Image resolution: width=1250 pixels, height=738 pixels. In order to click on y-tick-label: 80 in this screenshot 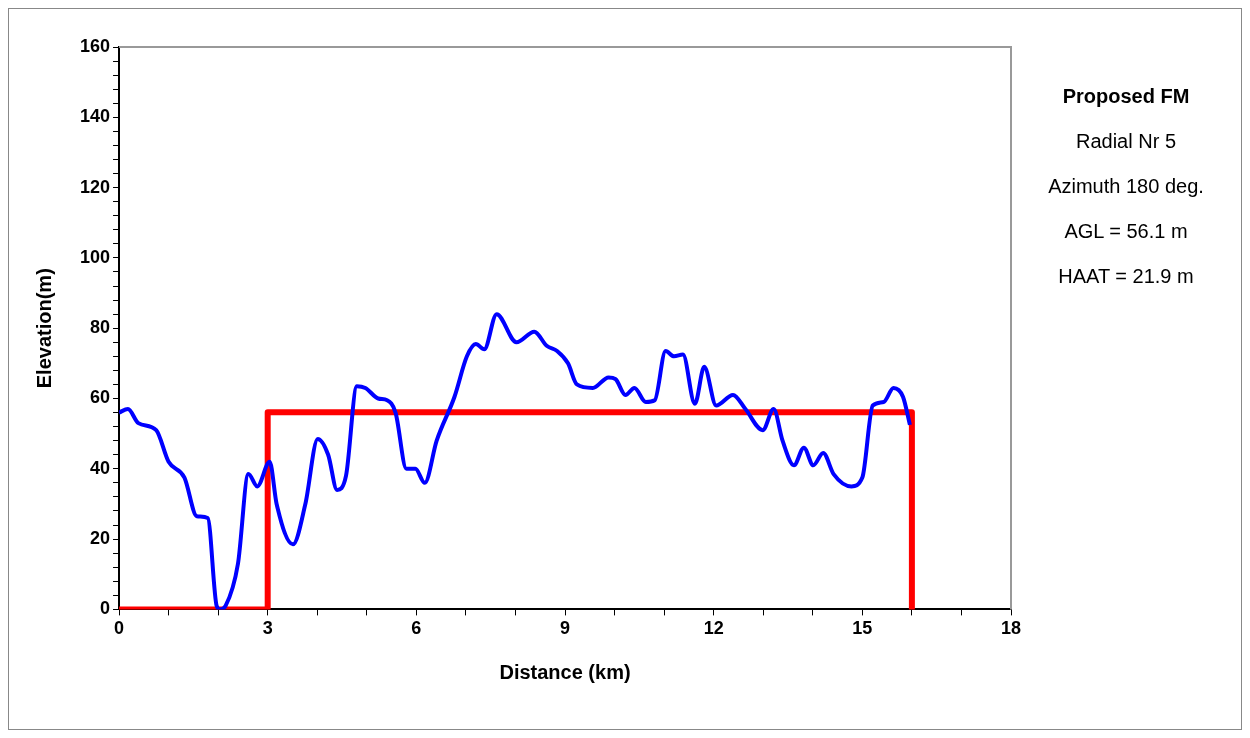, I will do `click(100, 327)`.